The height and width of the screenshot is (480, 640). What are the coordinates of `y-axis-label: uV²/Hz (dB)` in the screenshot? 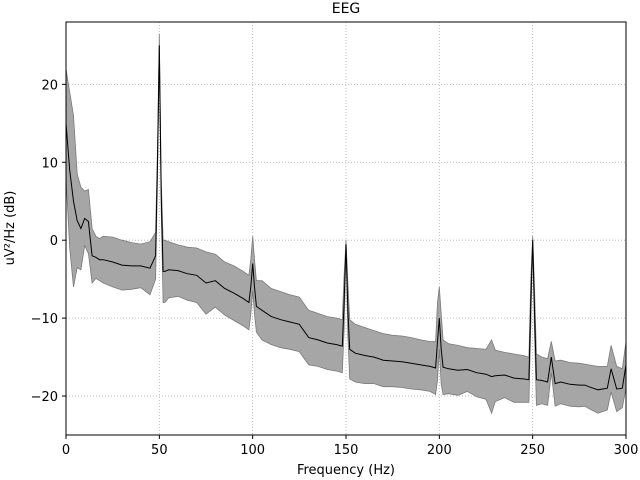 It's located at (10, 228).